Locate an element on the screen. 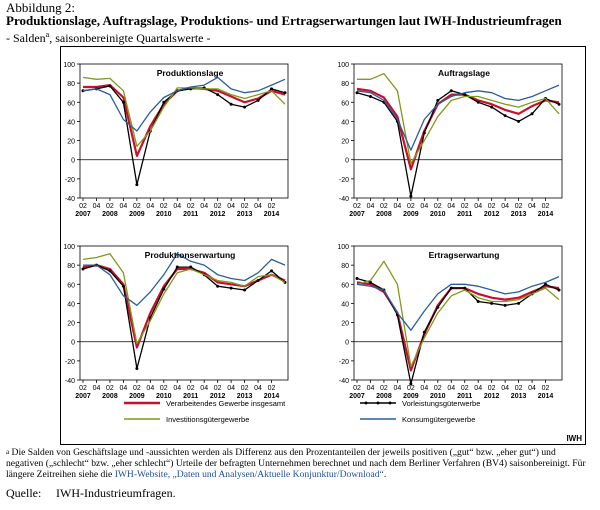 The image size is (600, 510). footnote-marker: a is located at coordinates (8, 452).